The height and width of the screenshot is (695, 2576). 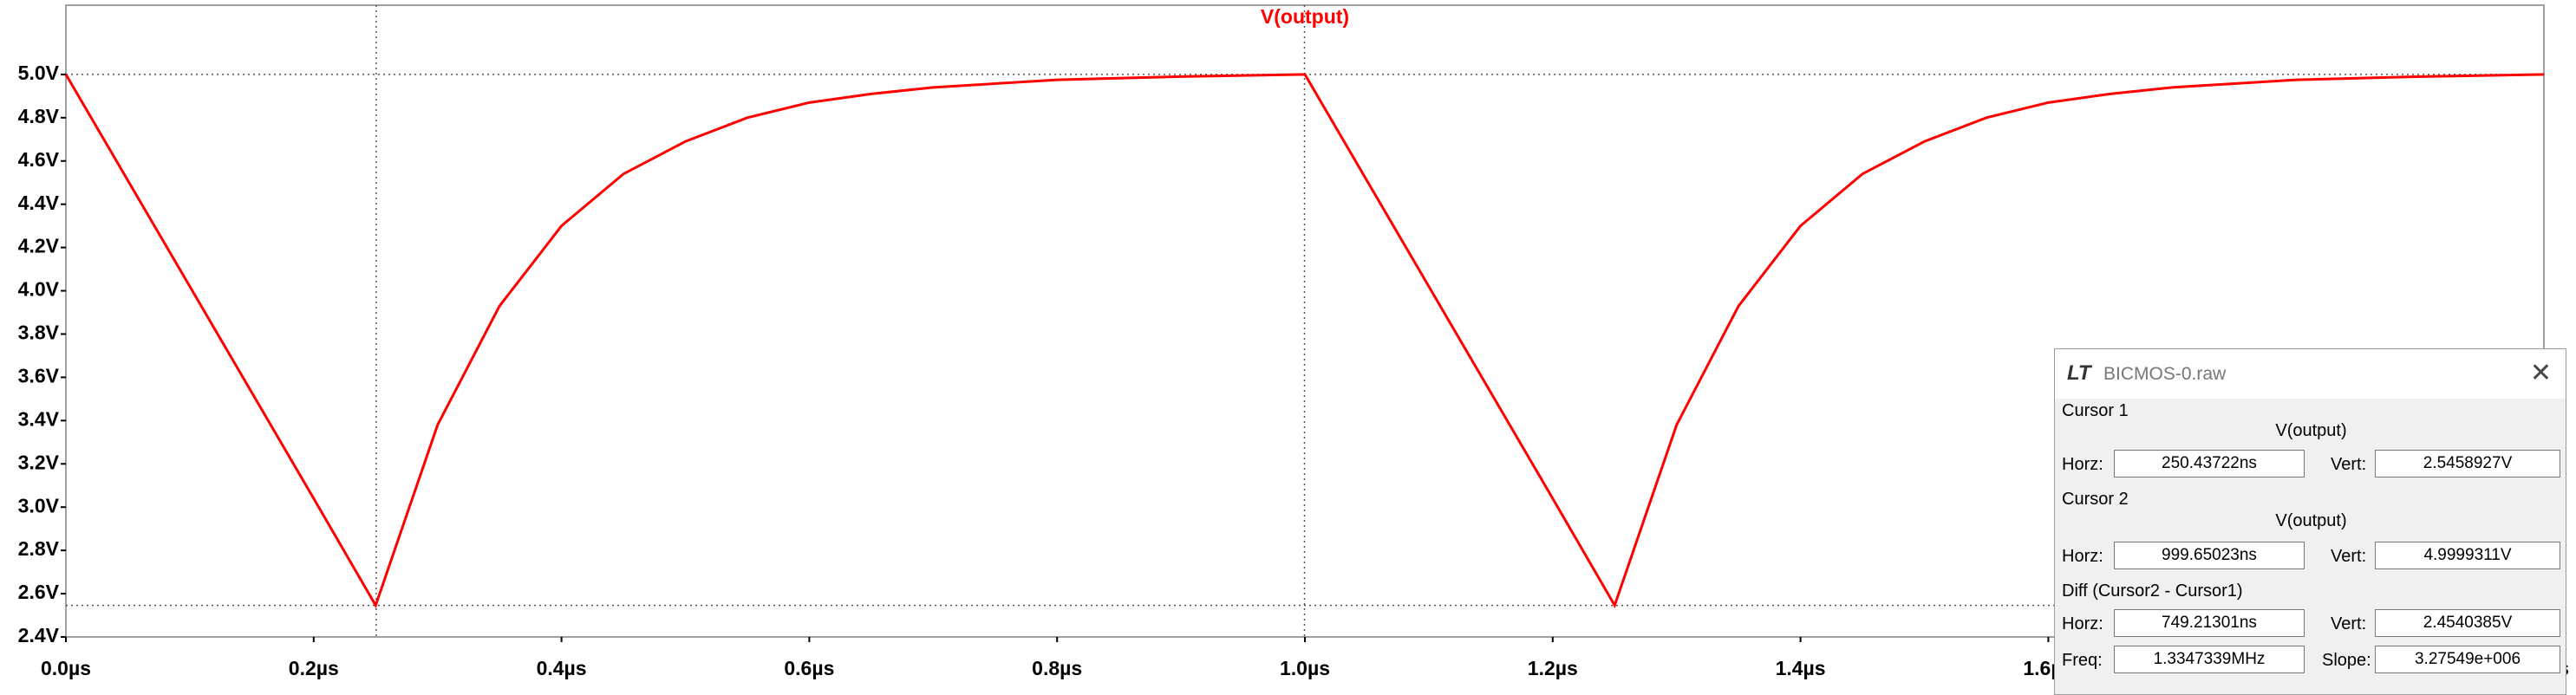 What do you see at coordinates (39, 289) in the screenshot?
I see `y-tick-label: 4.0V` at bounding box center [39, 289].